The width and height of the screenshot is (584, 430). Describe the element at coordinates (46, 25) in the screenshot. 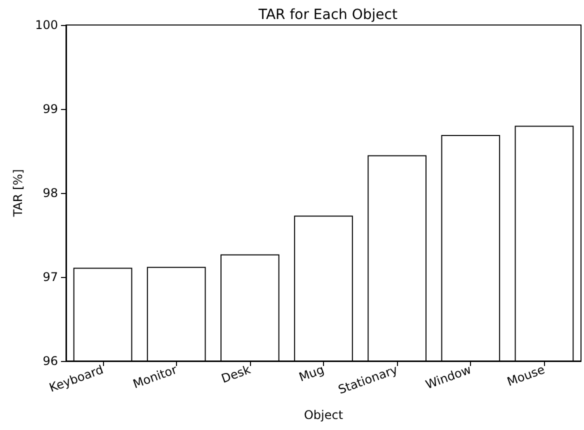

I see `y-tick-label: 100` at that location.